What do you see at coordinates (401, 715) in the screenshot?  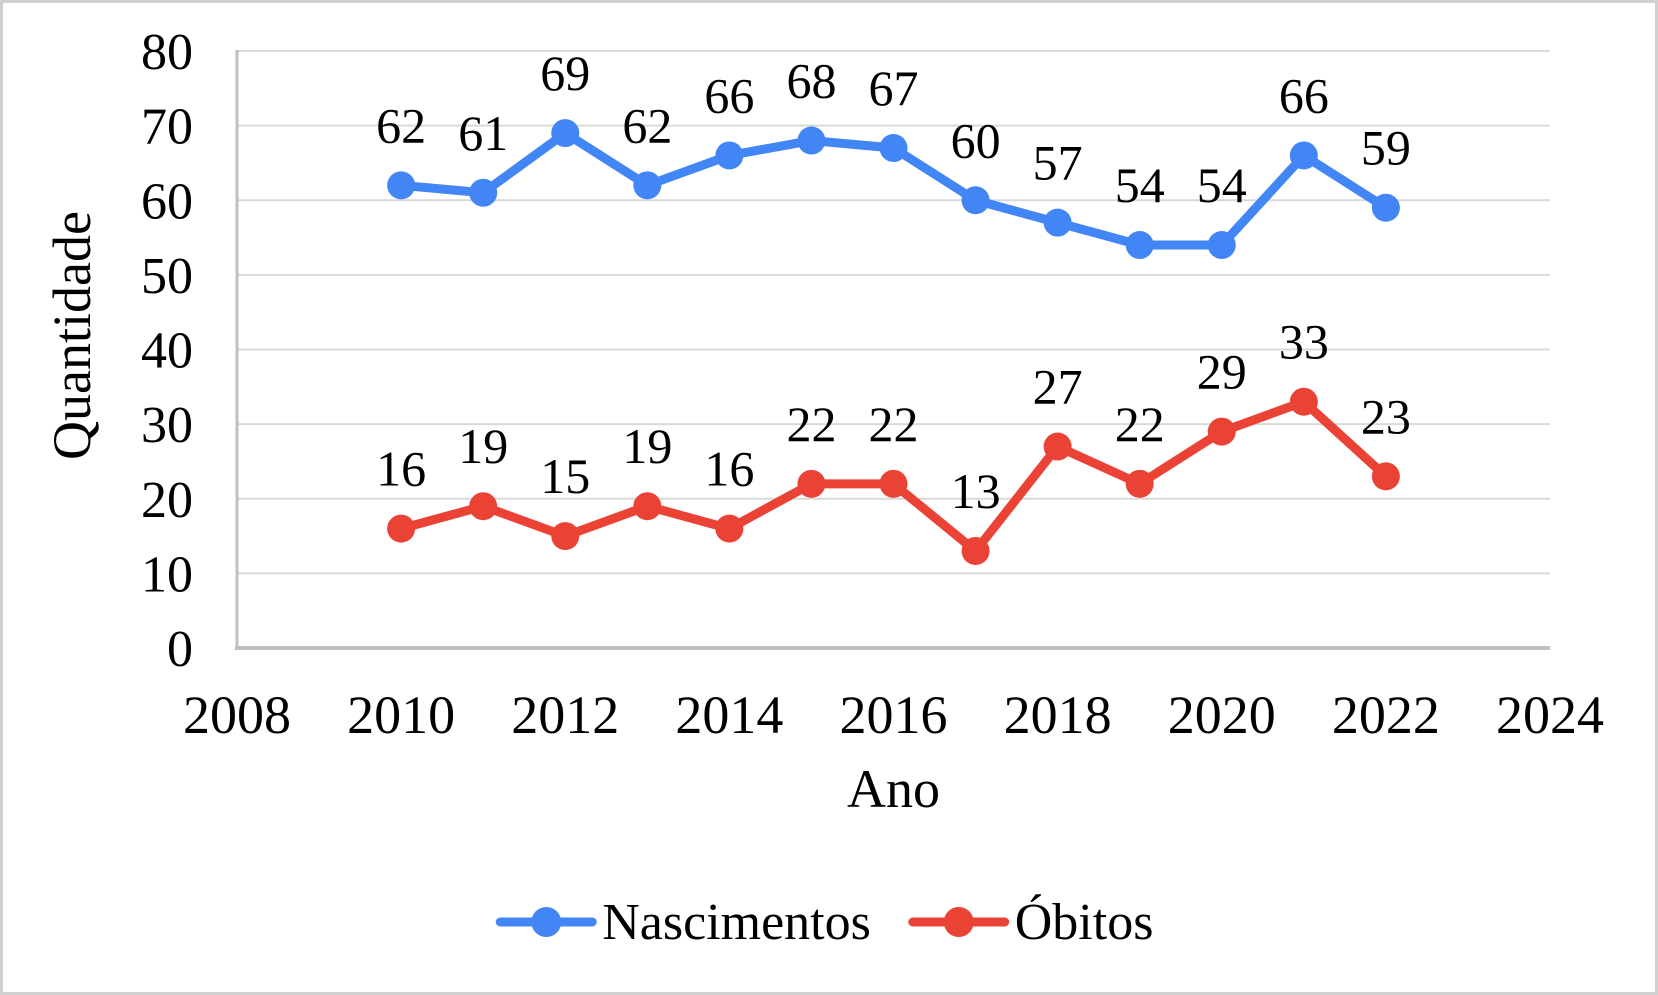 I see `x-tick-label: 2010` at bounding box center [401, 715].